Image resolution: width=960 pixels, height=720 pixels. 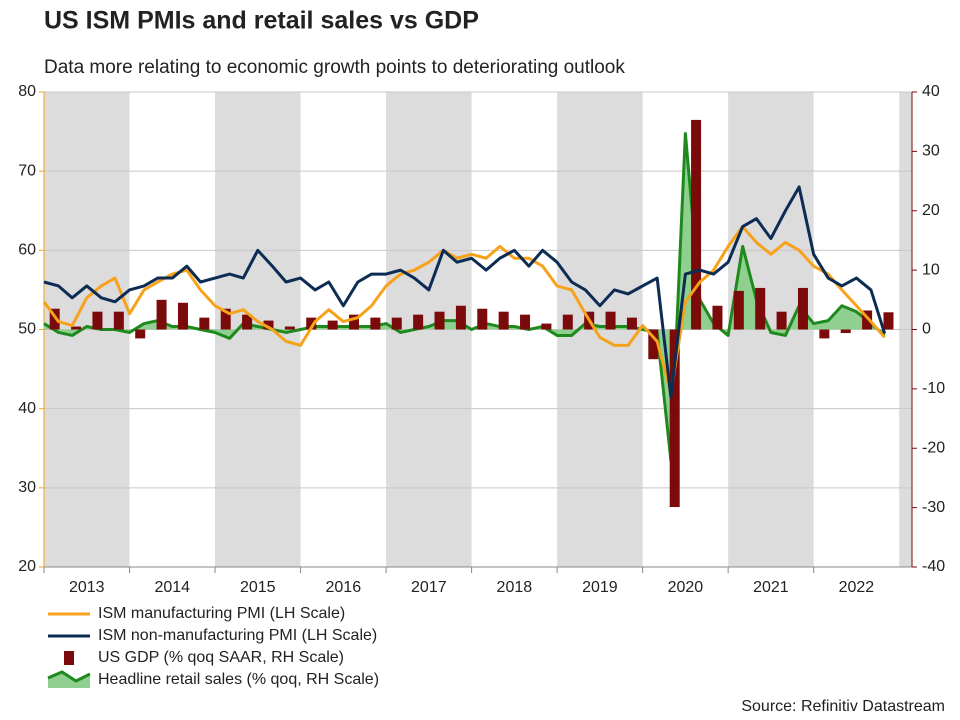 What do you see at coordinates (87, 587) in the screenshot?
I see `x-tick-label: 2013` at bounding box center [87, 587].